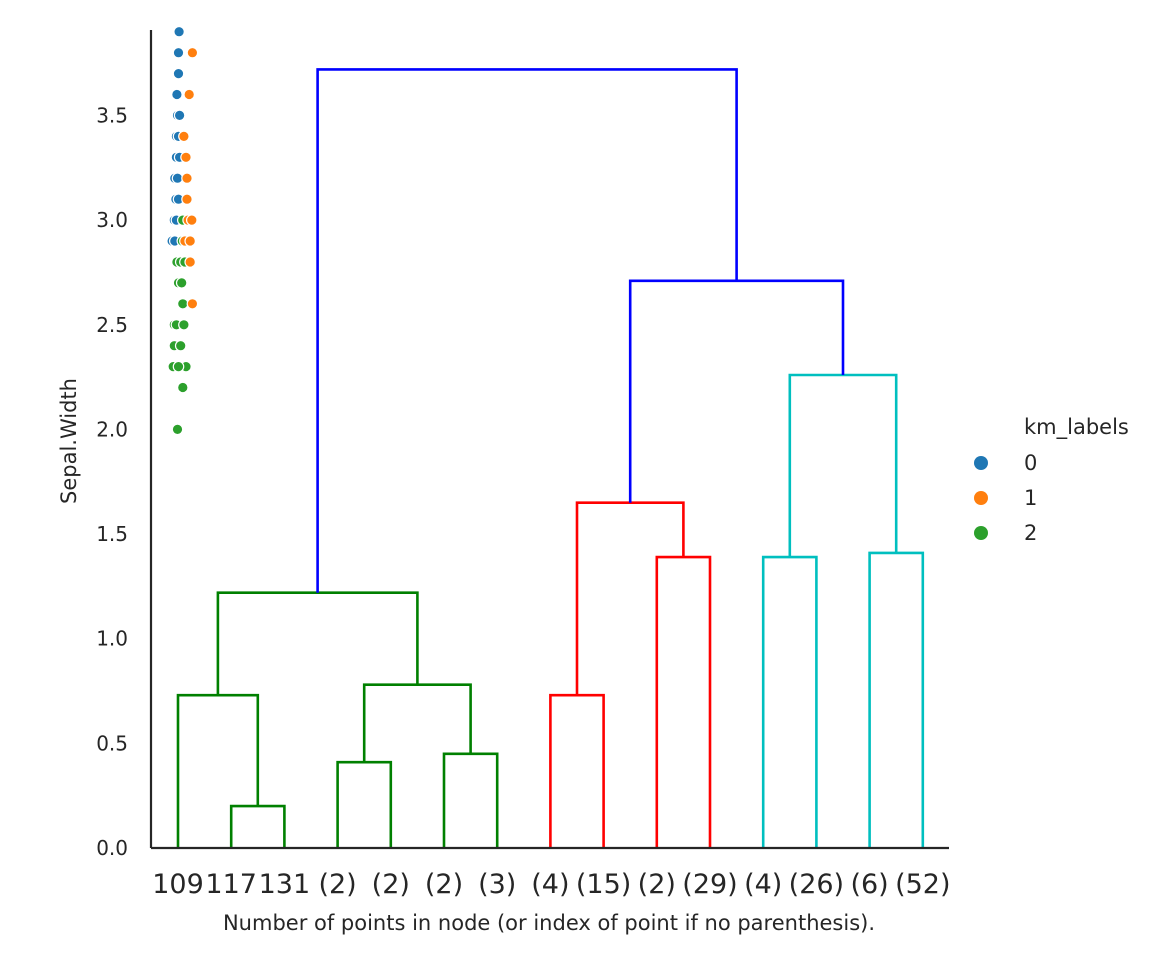 The width and height of the screenshot is (1162, 960). I want to click on y-tick-label: 2.0, so click(112, 429).